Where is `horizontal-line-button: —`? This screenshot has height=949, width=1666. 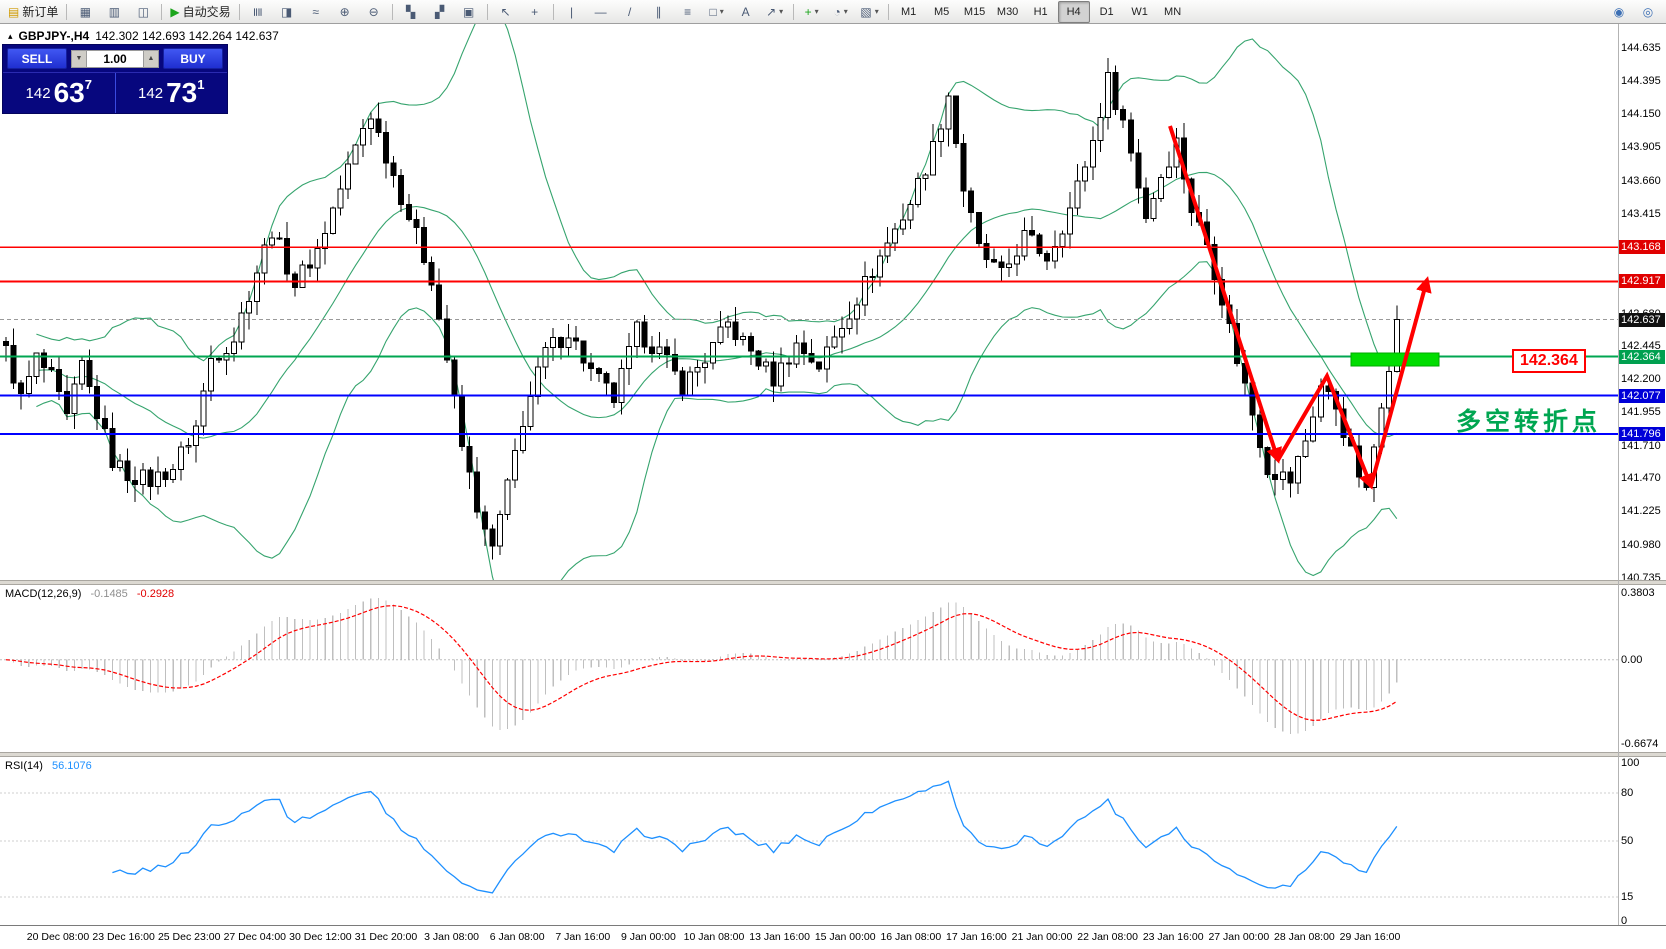
horizontal-line-button: — is located at coordinates (601, 12).